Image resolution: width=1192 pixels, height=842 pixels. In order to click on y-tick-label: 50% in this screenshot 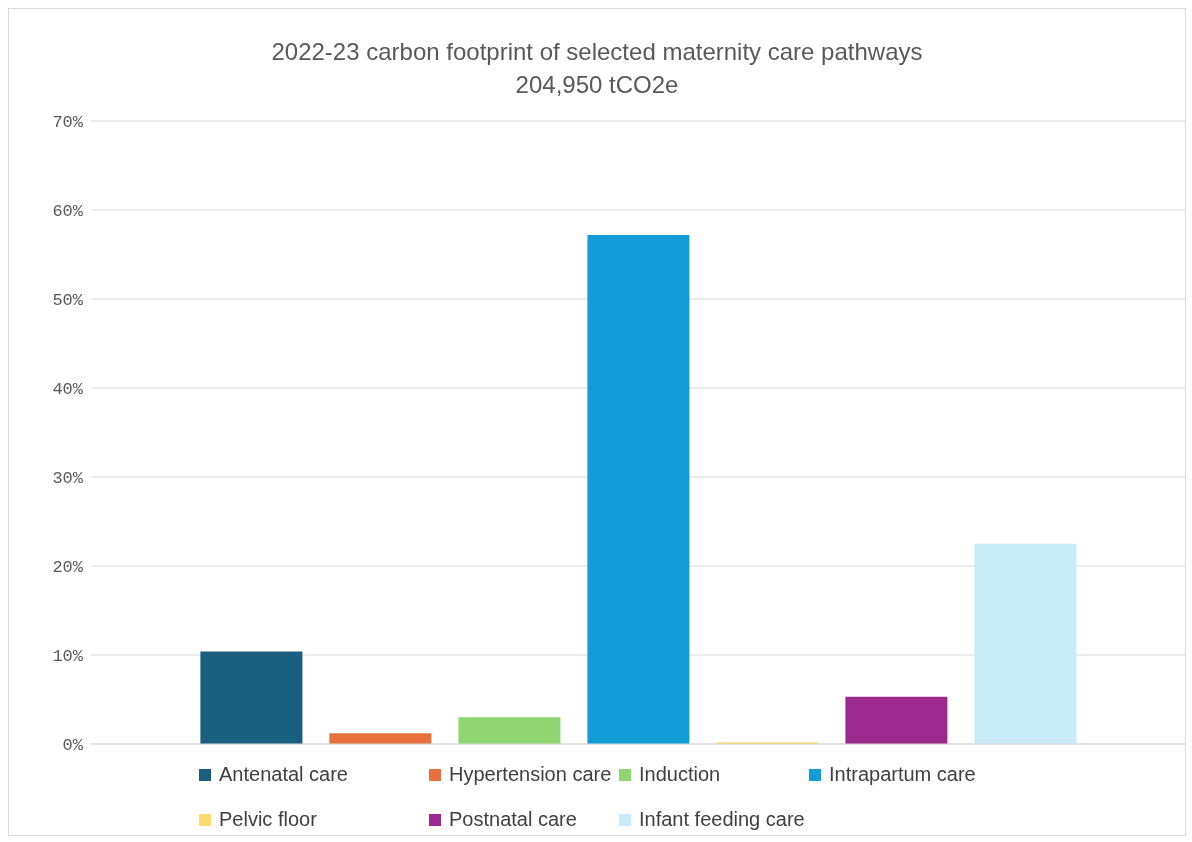, I will do `click(68, 301)`.